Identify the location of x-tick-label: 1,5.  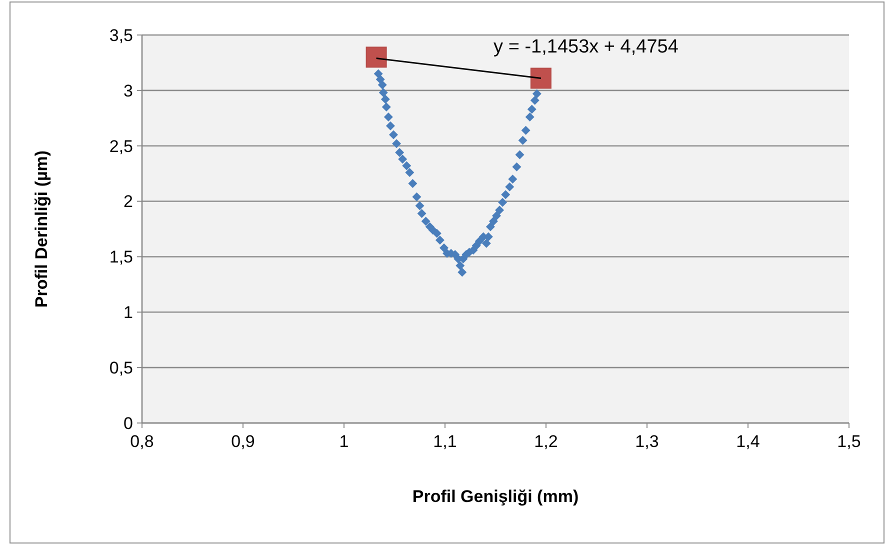
(849, 441).